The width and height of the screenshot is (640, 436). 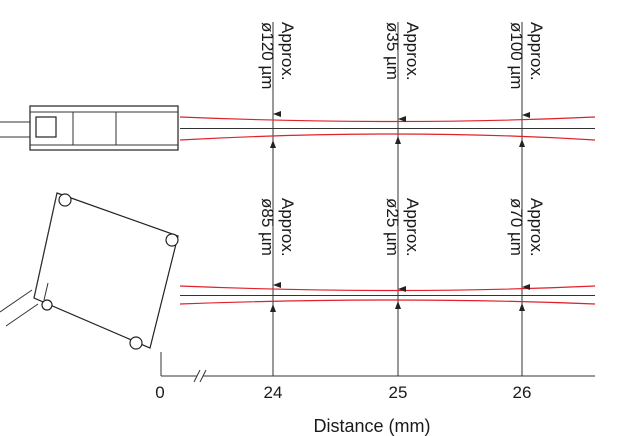 I want to click on spot-label-top-2b: ø35 µm, so click(x=392, y=51).